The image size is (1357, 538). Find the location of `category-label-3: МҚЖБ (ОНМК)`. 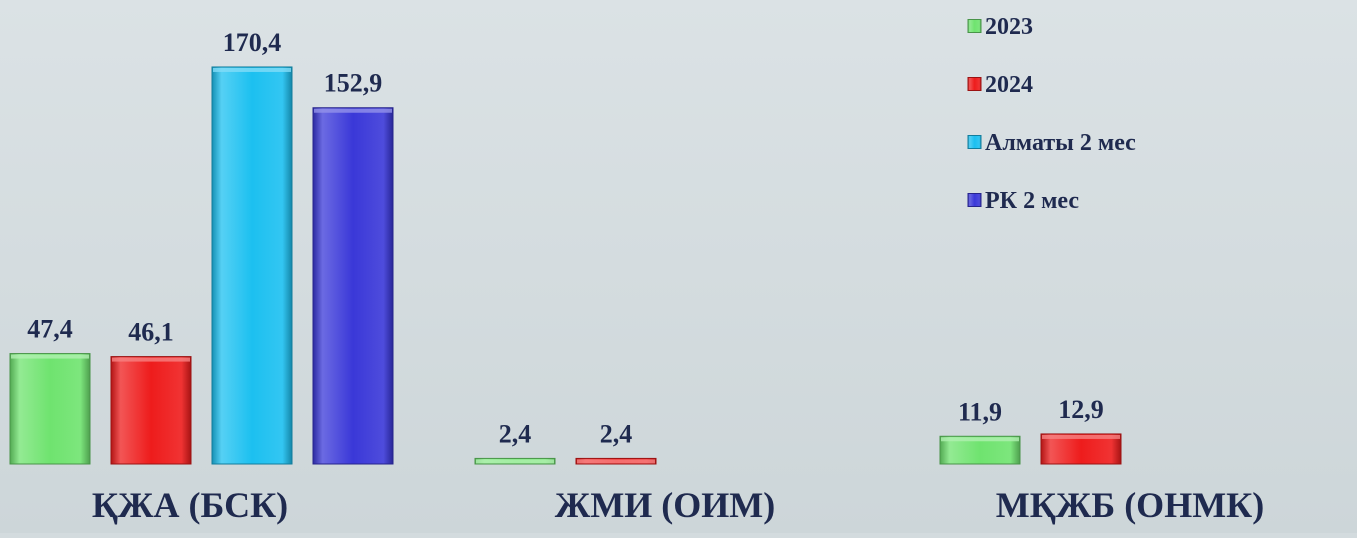

category-label-3: МҚЖБ (ОНМК) is located at coordinates (1130, 505).